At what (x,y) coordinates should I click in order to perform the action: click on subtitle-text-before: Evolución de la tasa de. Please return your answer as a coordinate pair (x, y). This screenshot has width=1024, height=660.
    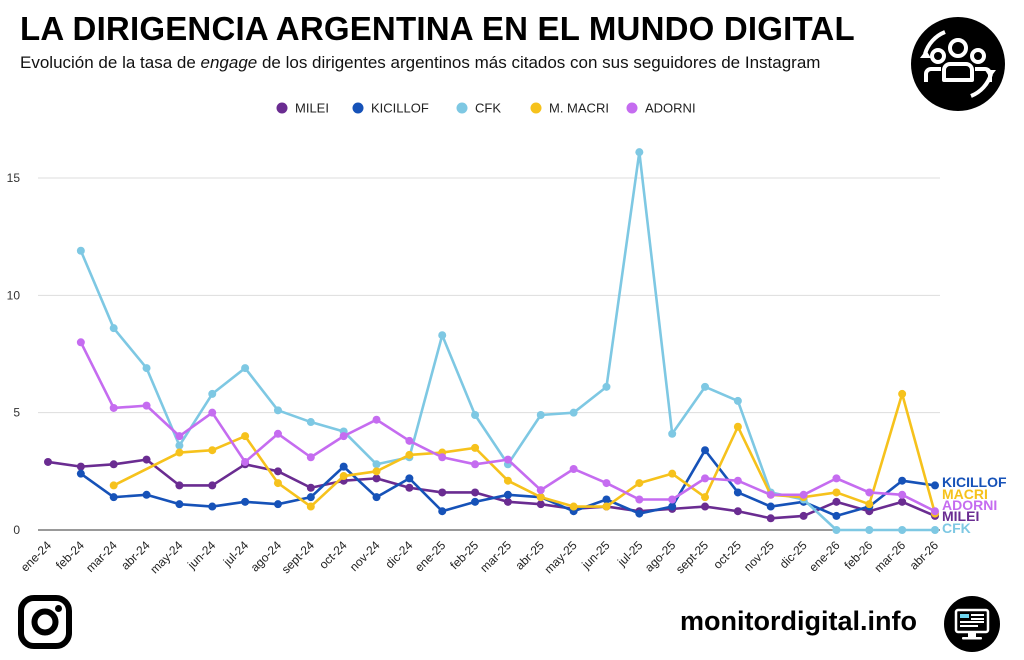
    Looking at the image, I should click on (110, 62).